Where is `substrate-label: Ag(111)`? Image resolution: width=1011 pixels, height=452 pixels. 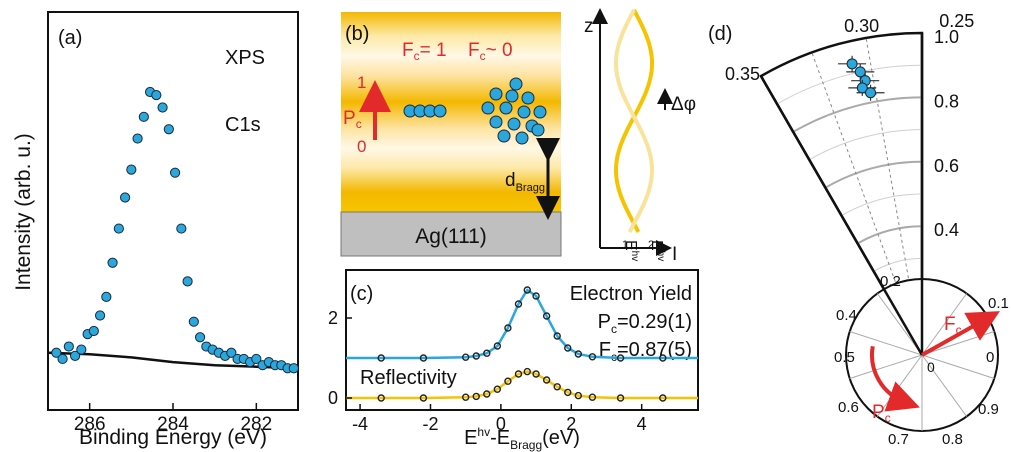 substrate-label: Ag(111) is located at coordinates (451, 236).